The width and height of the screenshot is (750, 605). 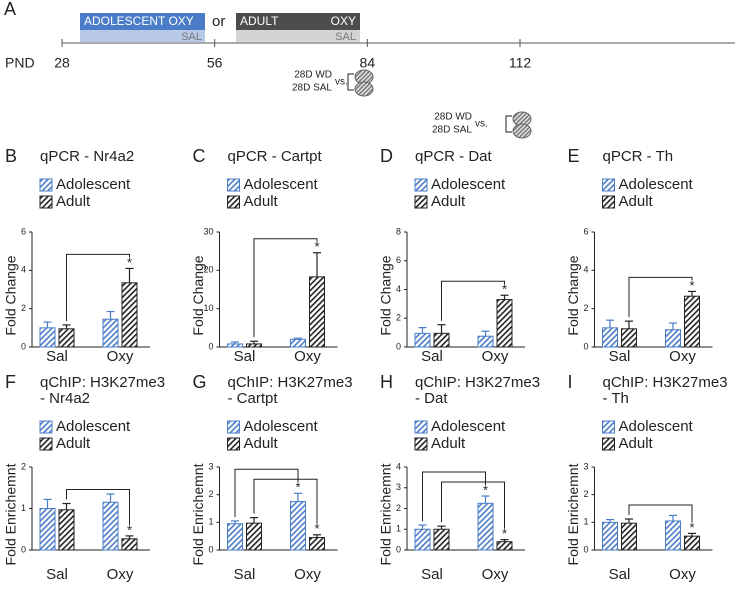 I want to click on chart-title: - Dat, so click(x=431, y=398).